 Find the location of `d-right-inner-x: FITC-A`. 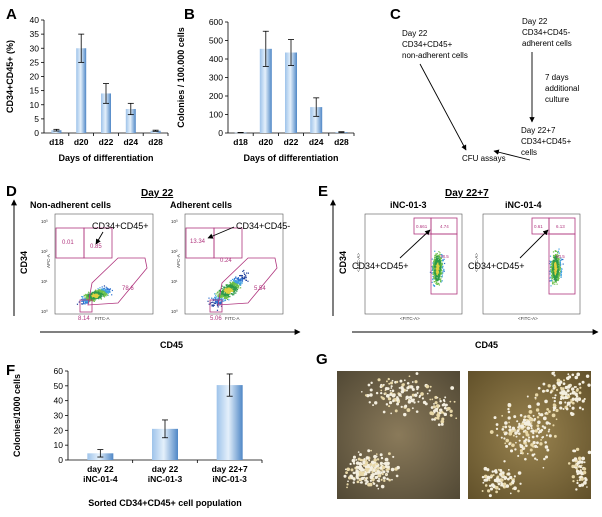

d-right-inner-x: FITC-A is located at coordinates (232, 318).